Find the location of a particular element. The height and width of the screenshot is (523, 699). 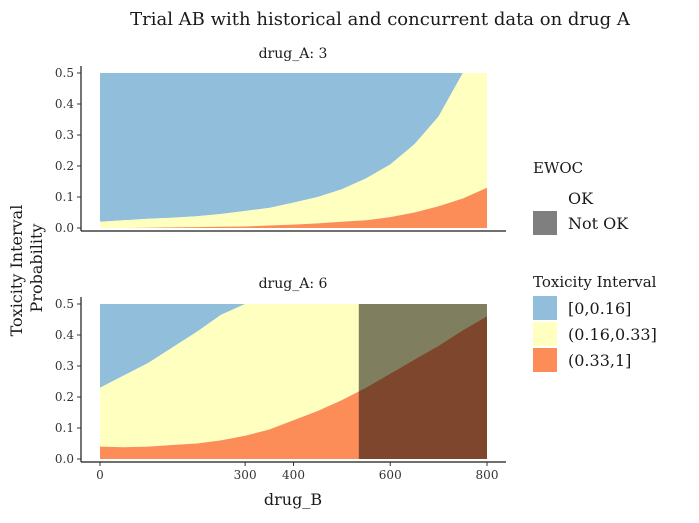

strip-label-bottom: drug_A: 6 is located at coordinates (293, 284).